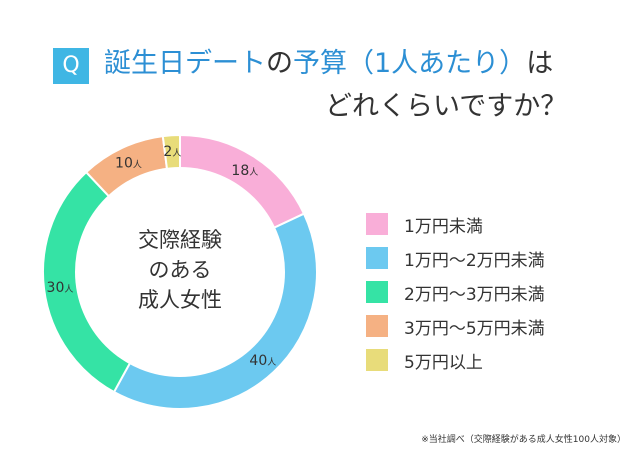 The height and width of the screenshot is (450, 642). What do you see at coordinates (443, 226) in the screenshot?
I see `legend-label: 1万円未満` at bounding box center [443, 226].